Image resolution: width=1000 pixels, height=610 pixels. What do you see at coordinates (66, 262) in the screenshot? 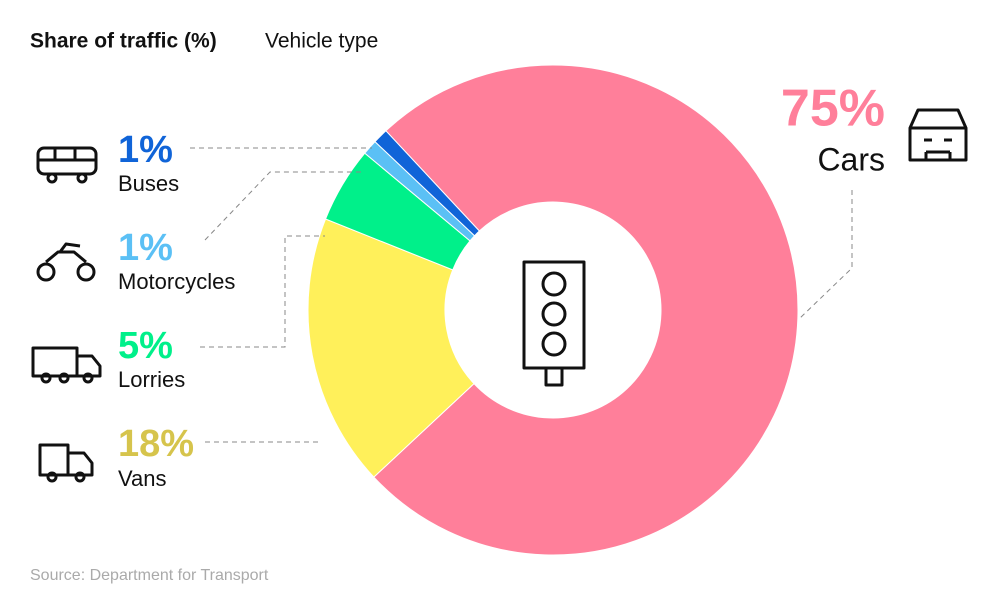
I see `motorcycle-icon` at bounding box center [66, 262].